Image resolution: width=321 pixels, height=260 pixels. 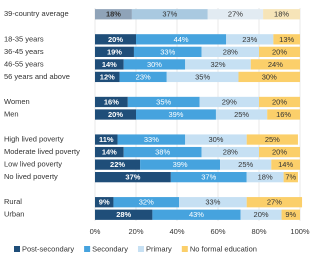 I want to click on category-label: 36-45 years, so click(x=24, y=51).